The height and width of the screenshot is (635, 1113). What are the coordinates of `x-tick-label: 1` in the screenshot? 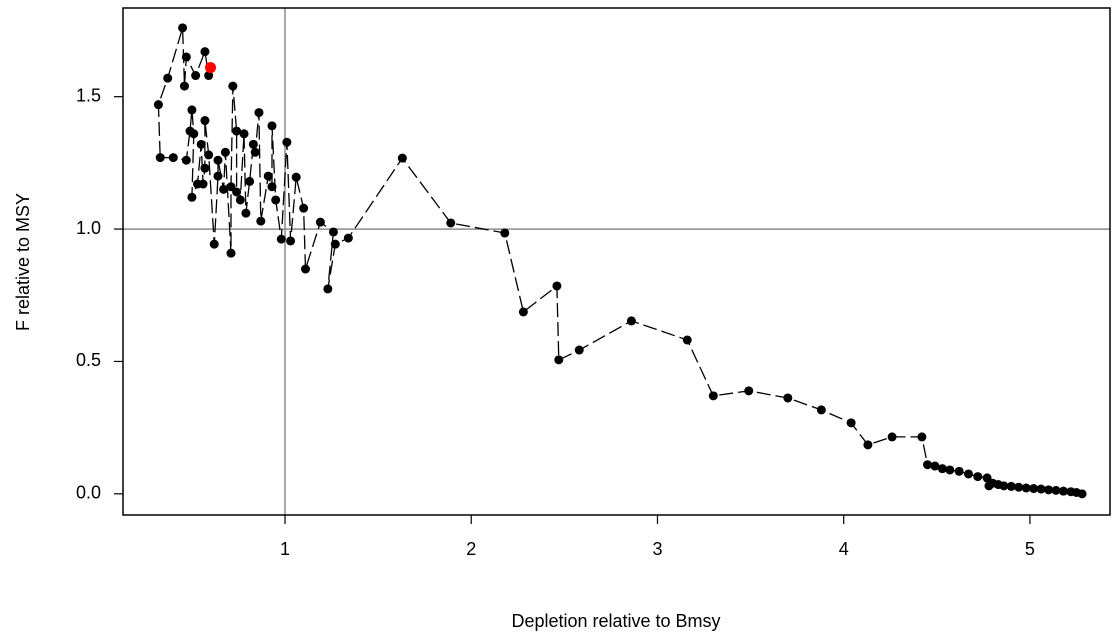 It's located at (285, 549).